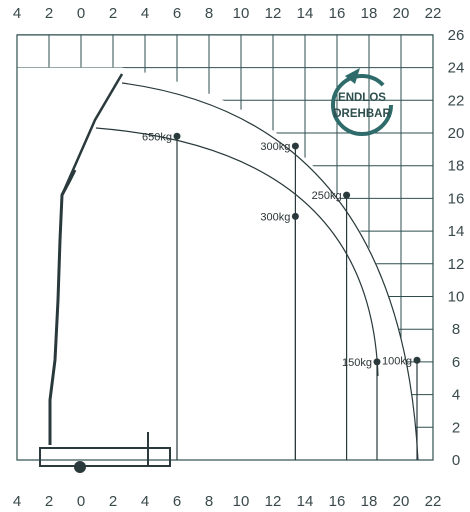 Image resolution: width=470 pixels, height=512 pixels. Describe the element at coordinates (456, 427) in the screenshot. I see `y-tick: 2` at that location.